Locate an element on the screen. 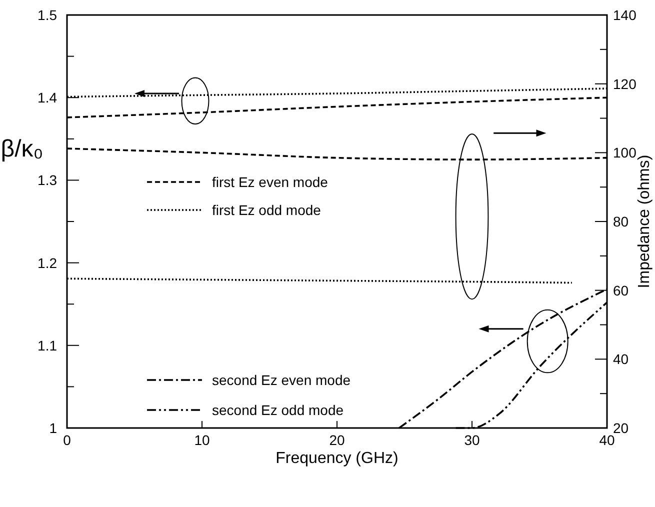  x-tick-label: 10 is located at coordinates (202, 440).